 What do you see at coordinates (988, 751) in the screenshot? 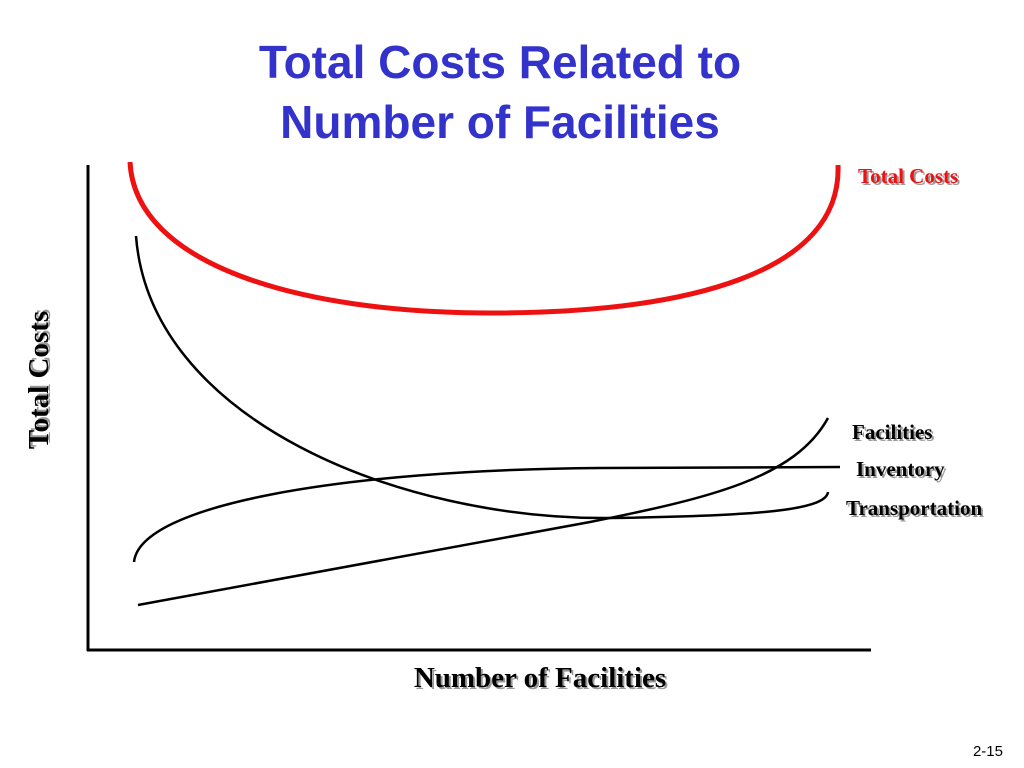
I see `page-number: 2-15` at bounding box center [988, 751].